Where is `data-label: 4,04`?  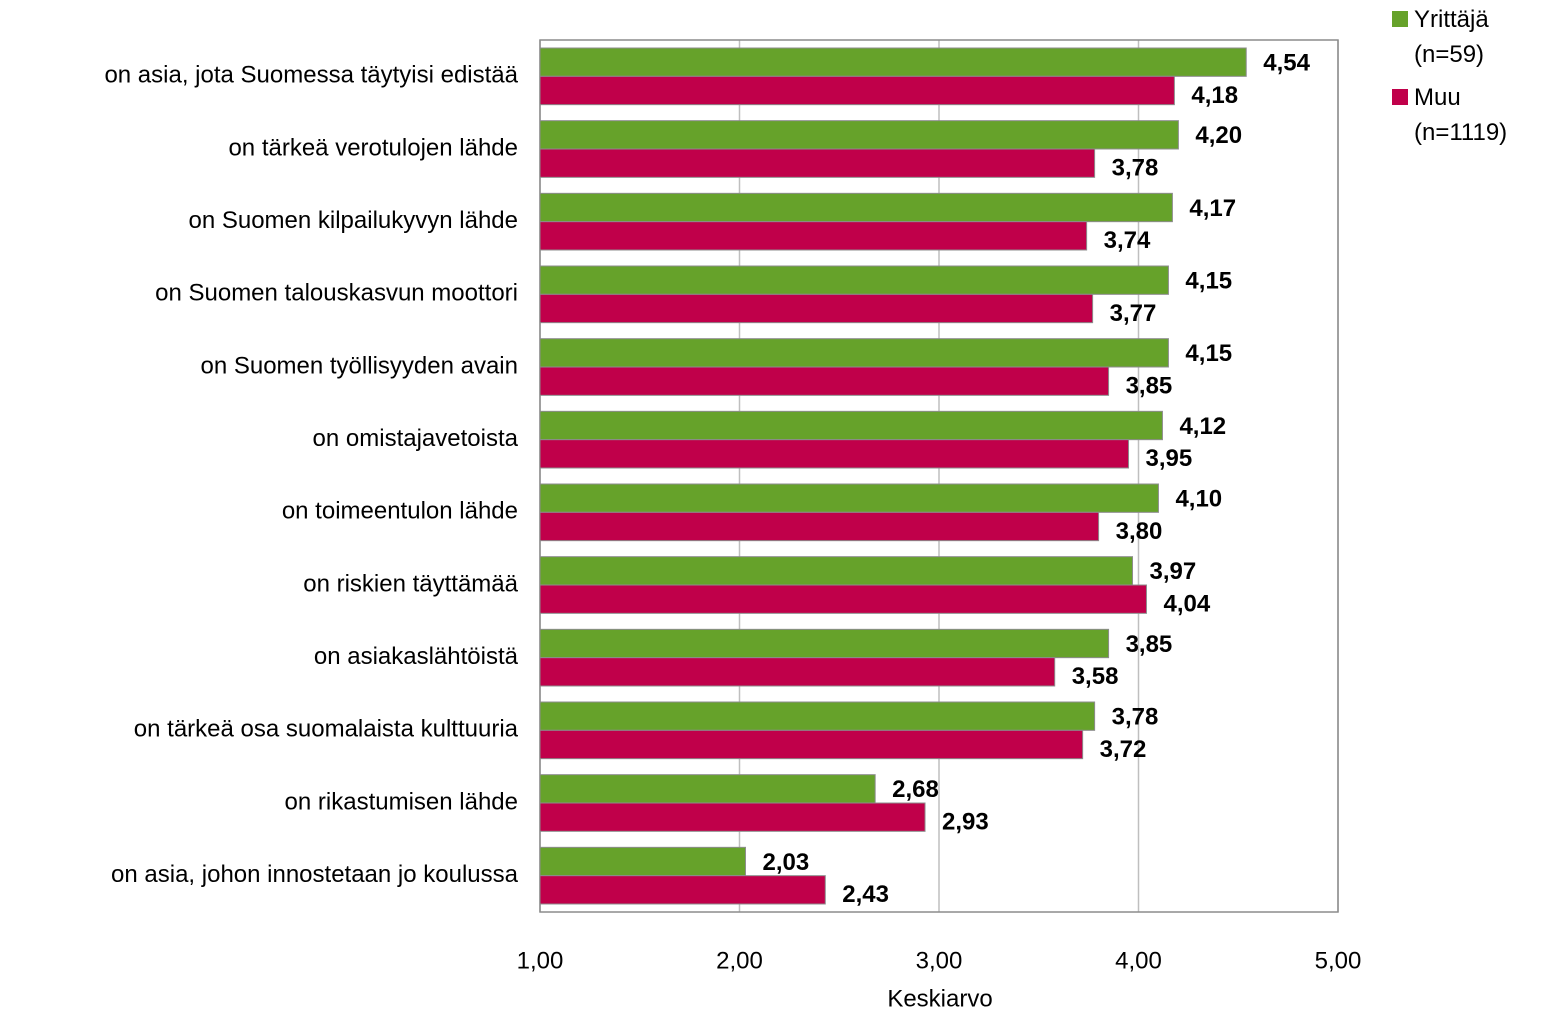
data-label: 4,04 is located at coordinates (1186, 604).